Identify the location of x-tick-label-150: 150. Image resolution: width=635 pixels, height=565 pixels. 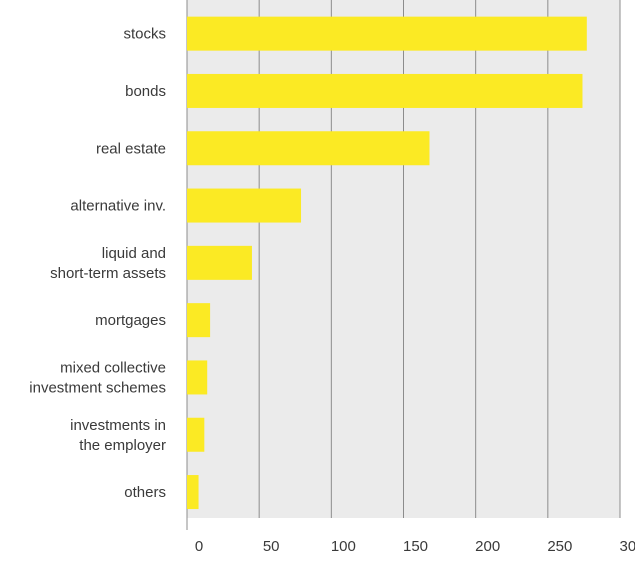
(415, 546).